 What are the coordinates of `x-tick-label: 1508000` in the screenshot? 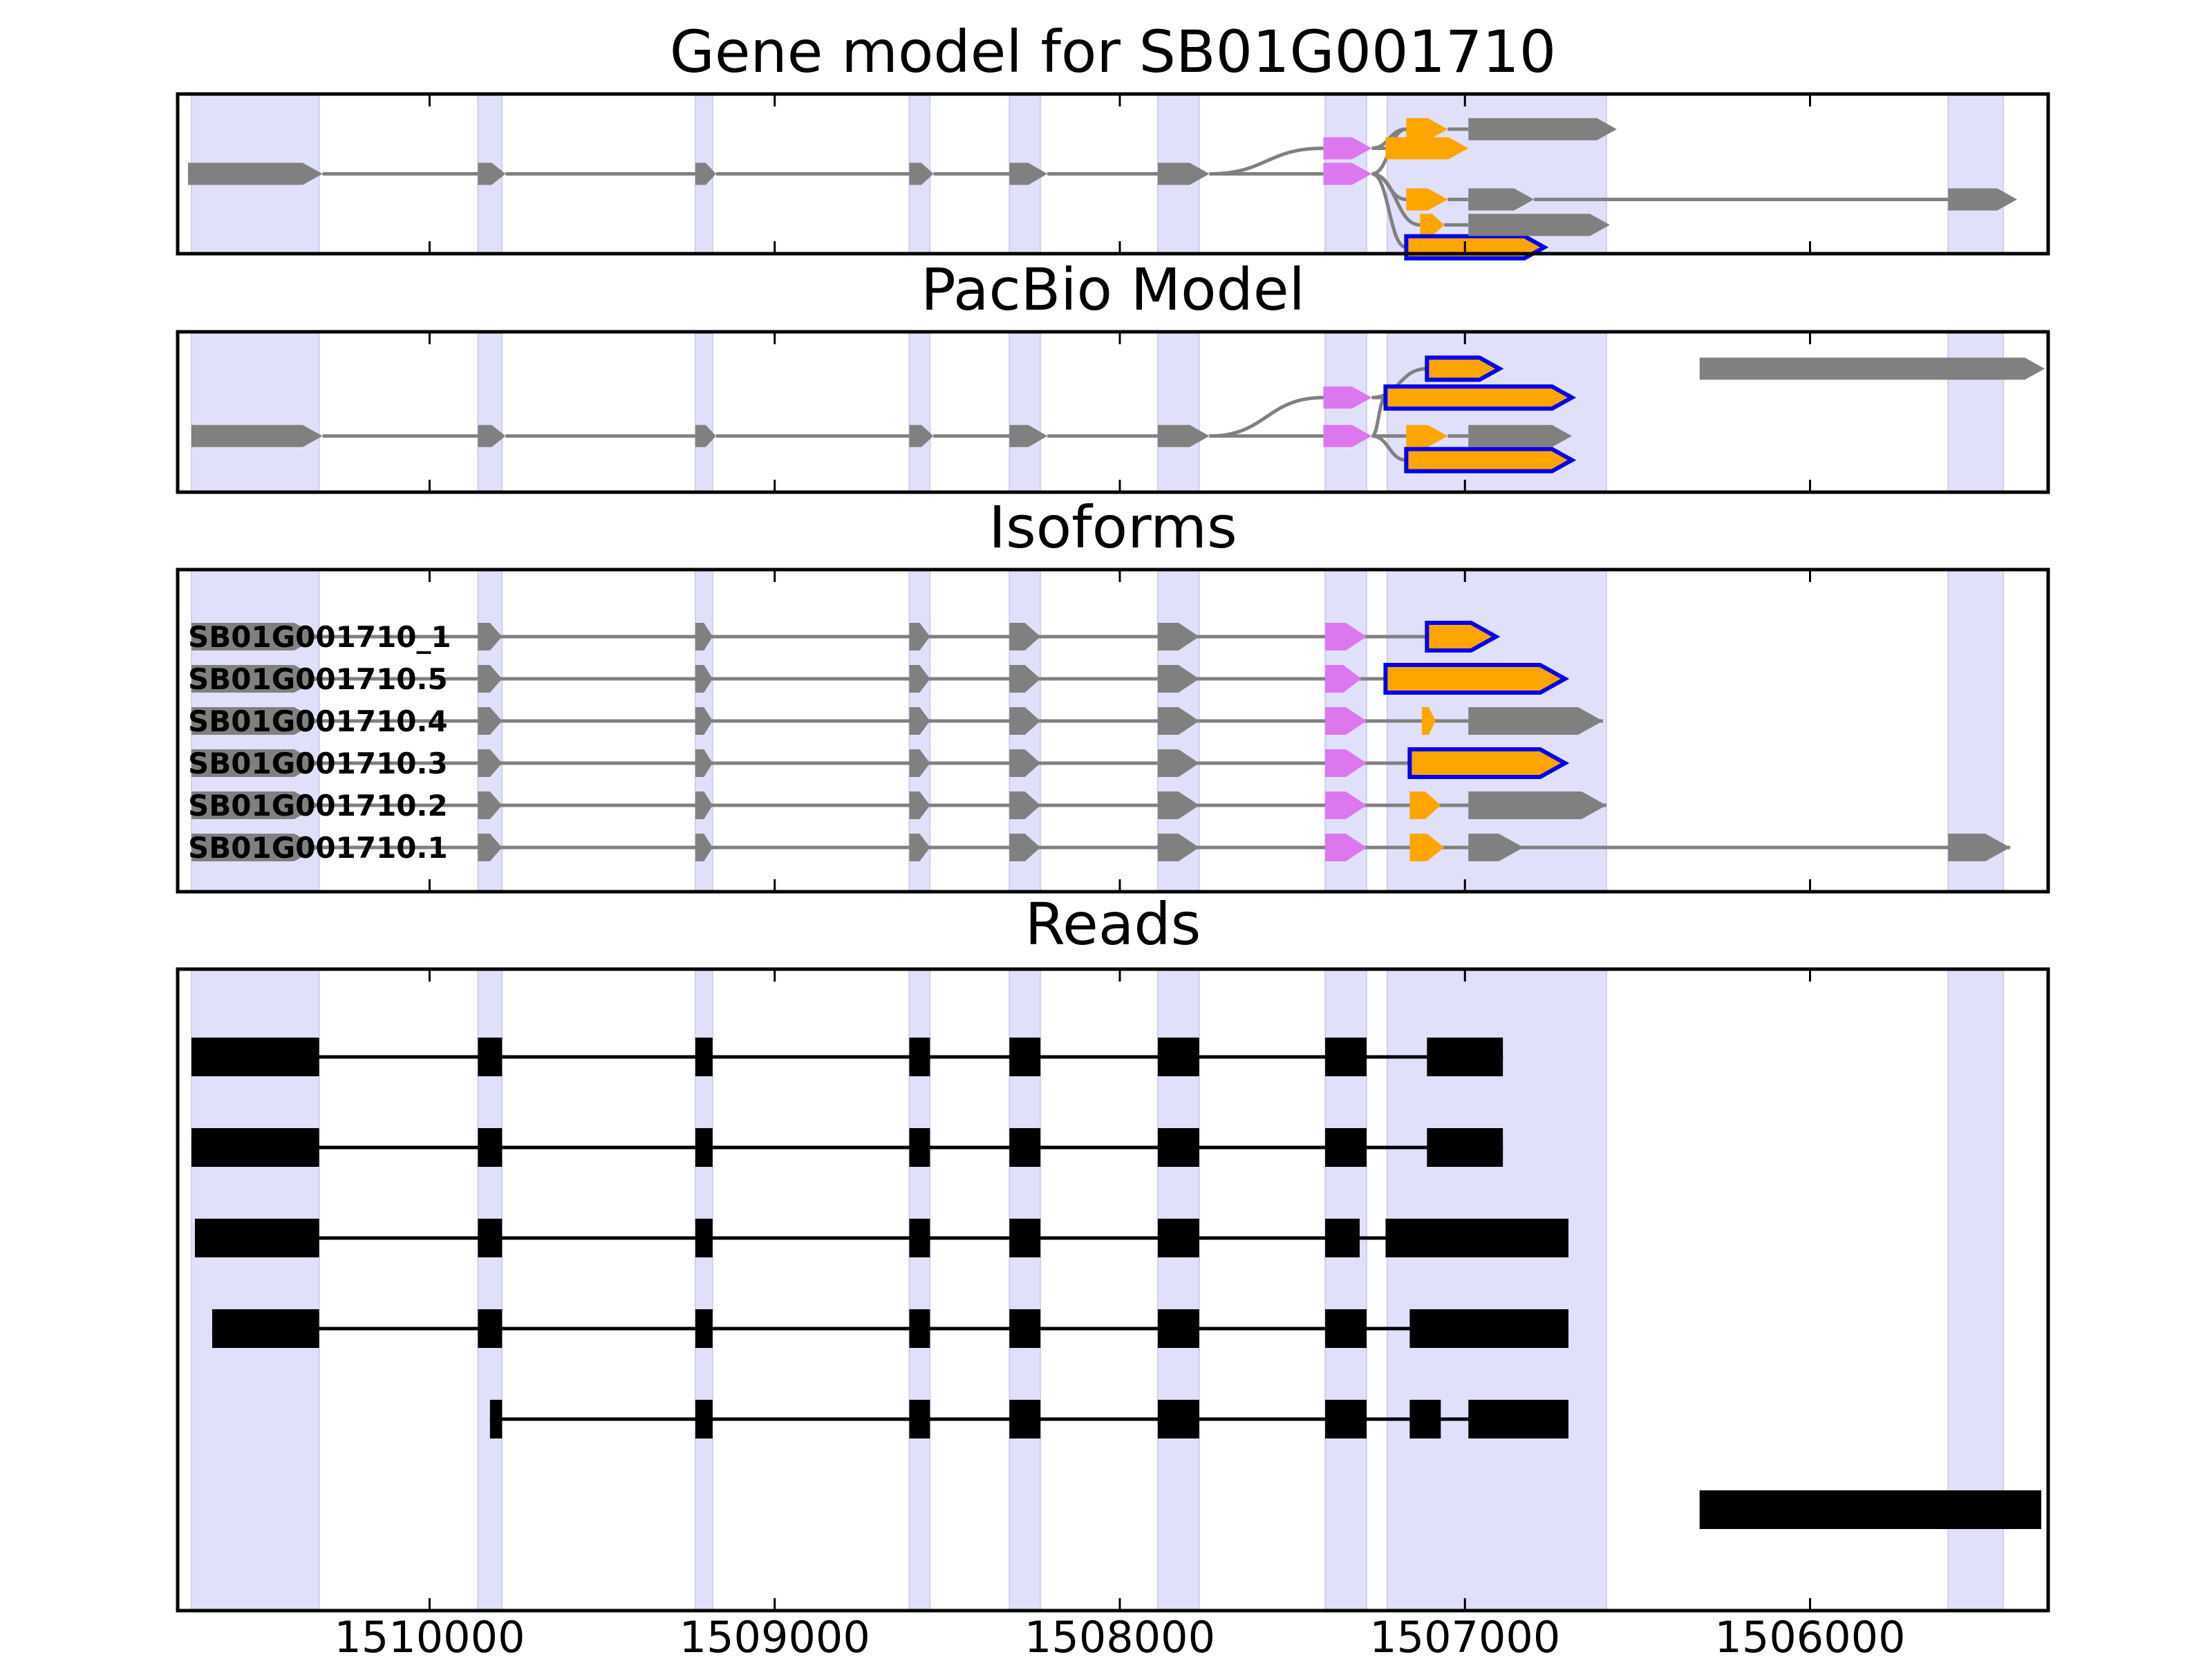 It's located at (1119, 1635).